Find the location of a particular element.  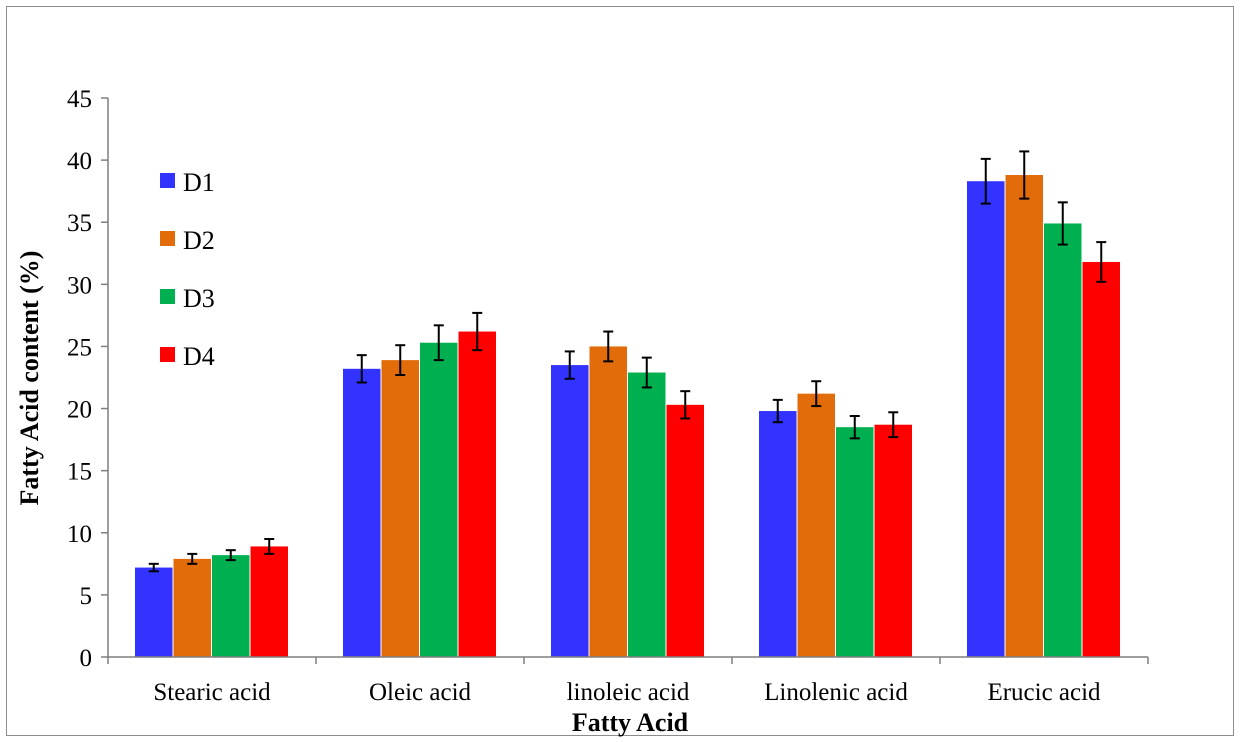

x-category-label: Linolenic acid is located at coordinates (836, 692).